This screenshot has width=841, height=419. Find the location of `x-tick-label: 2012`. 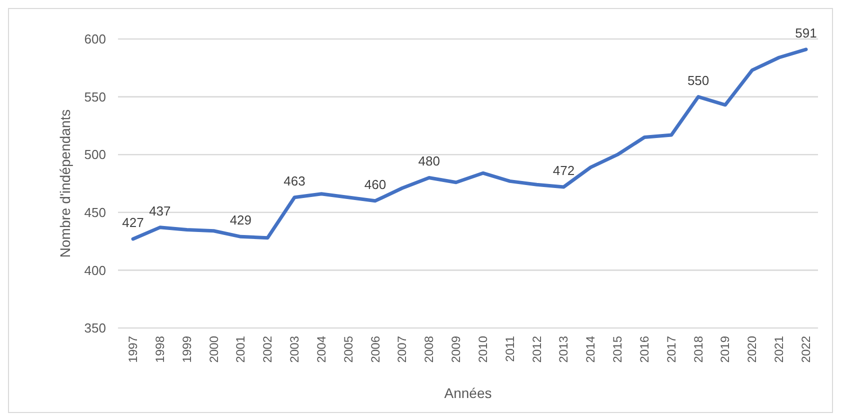

x-tick-label: 2012 is located at coordinates (537, 349).